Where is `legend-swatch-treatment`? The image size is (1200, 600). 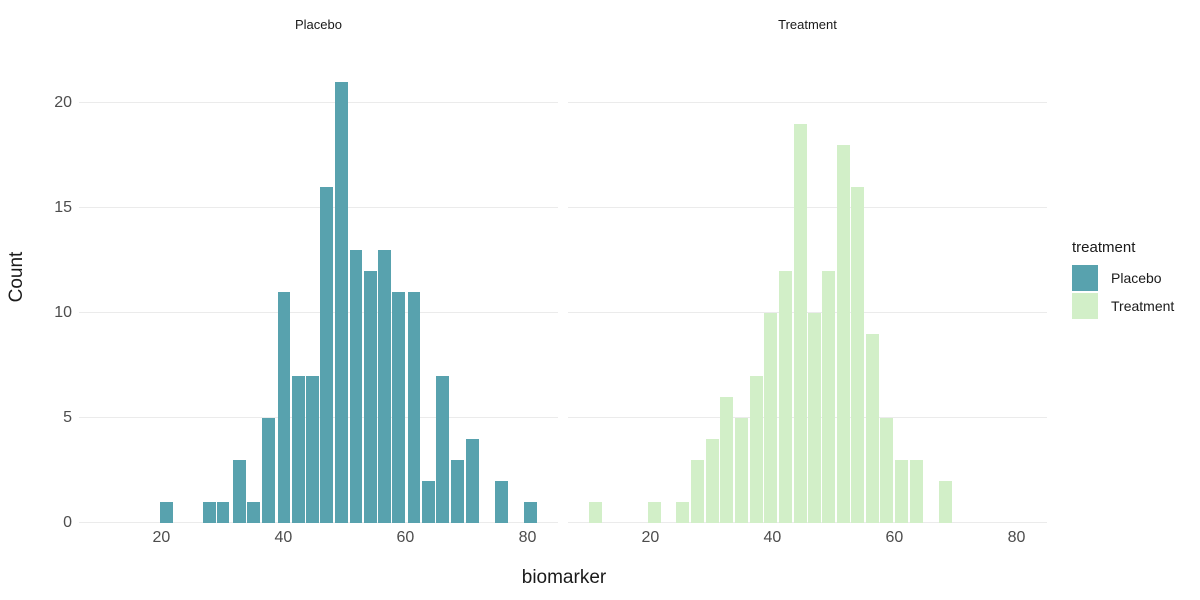 legend-swatch-treatment is located at coordinates (1085, 306).